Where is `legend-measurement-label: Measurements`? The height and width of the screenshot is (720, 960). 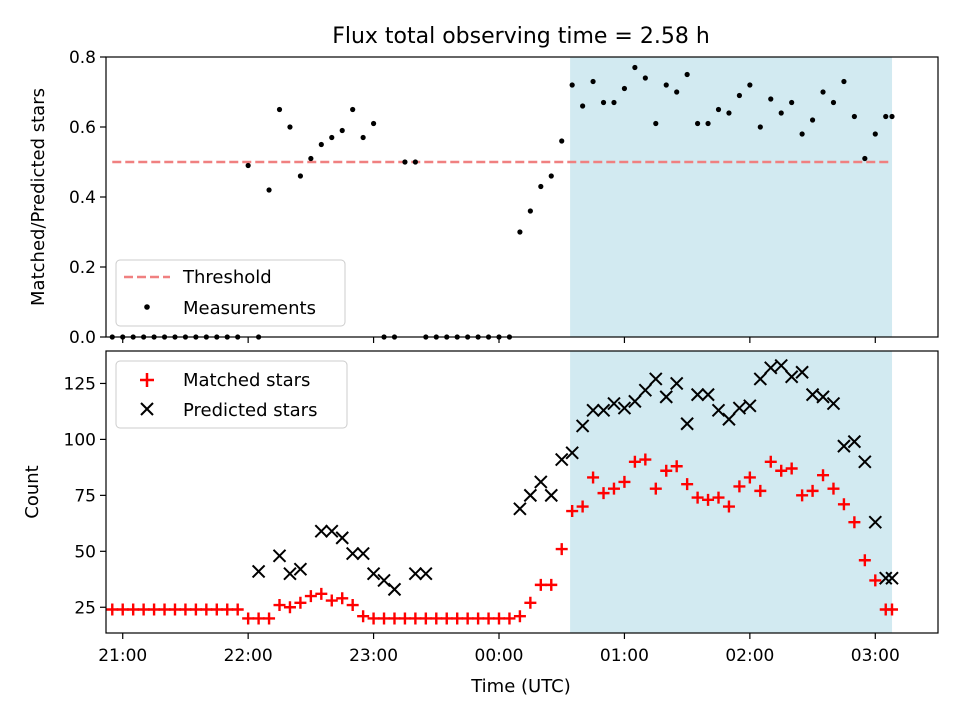
legend-measurement-label: Measurements is located at coordinates (249, 308).